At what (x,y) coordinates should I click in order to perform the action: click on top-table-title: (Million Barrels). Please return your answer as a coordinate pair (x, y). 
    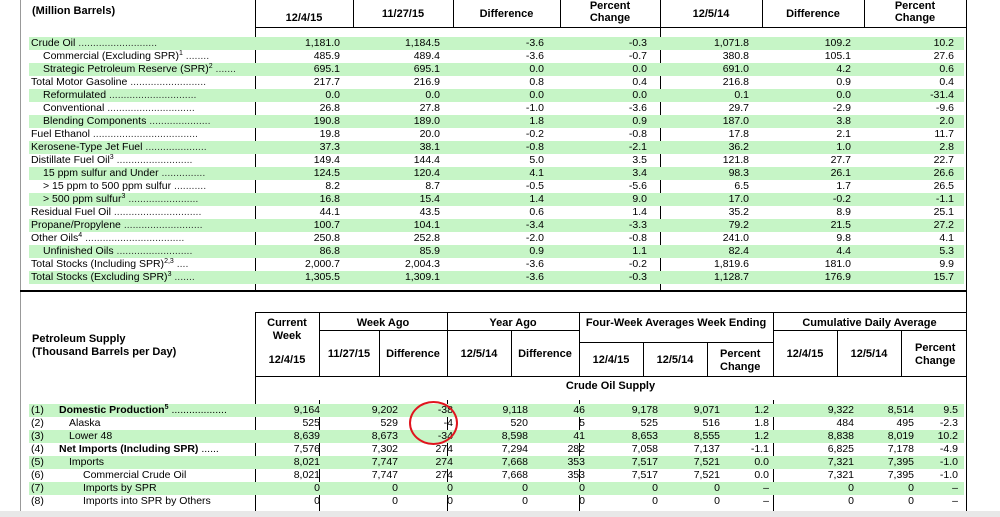
    Looking at the image, I should click on (74, 11).